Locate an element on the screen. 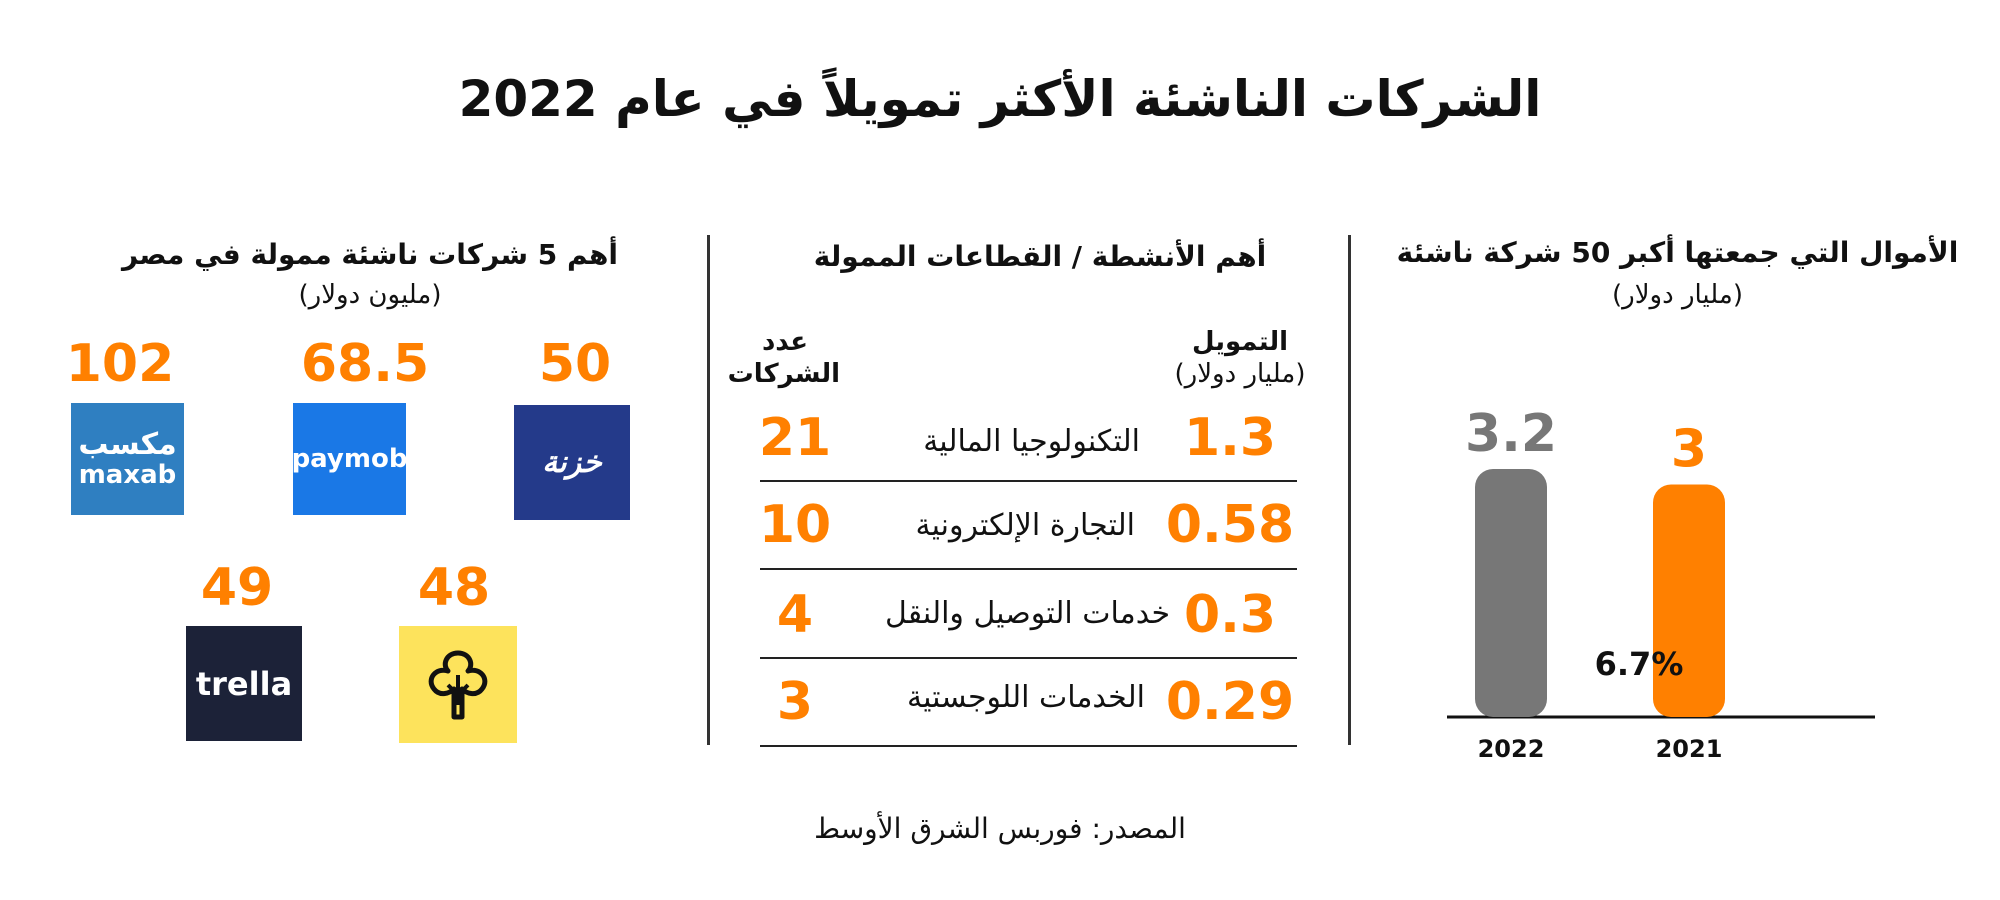  count-header-line2: الشركات is located at coordinates (783, 374).